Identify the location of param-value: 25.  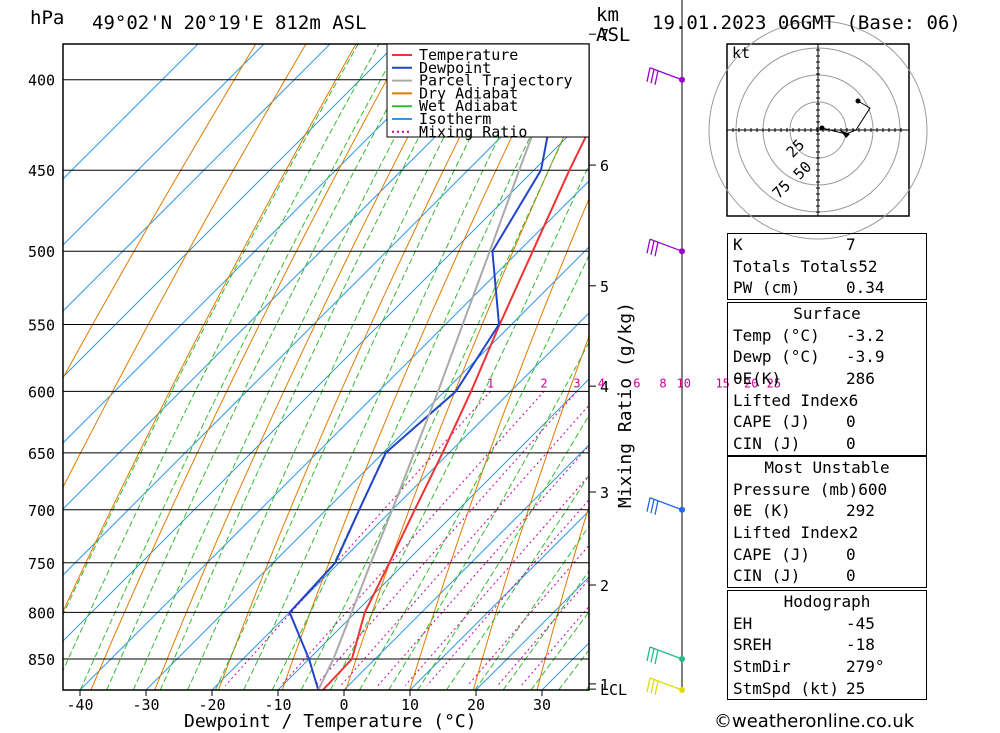
(856, 688).